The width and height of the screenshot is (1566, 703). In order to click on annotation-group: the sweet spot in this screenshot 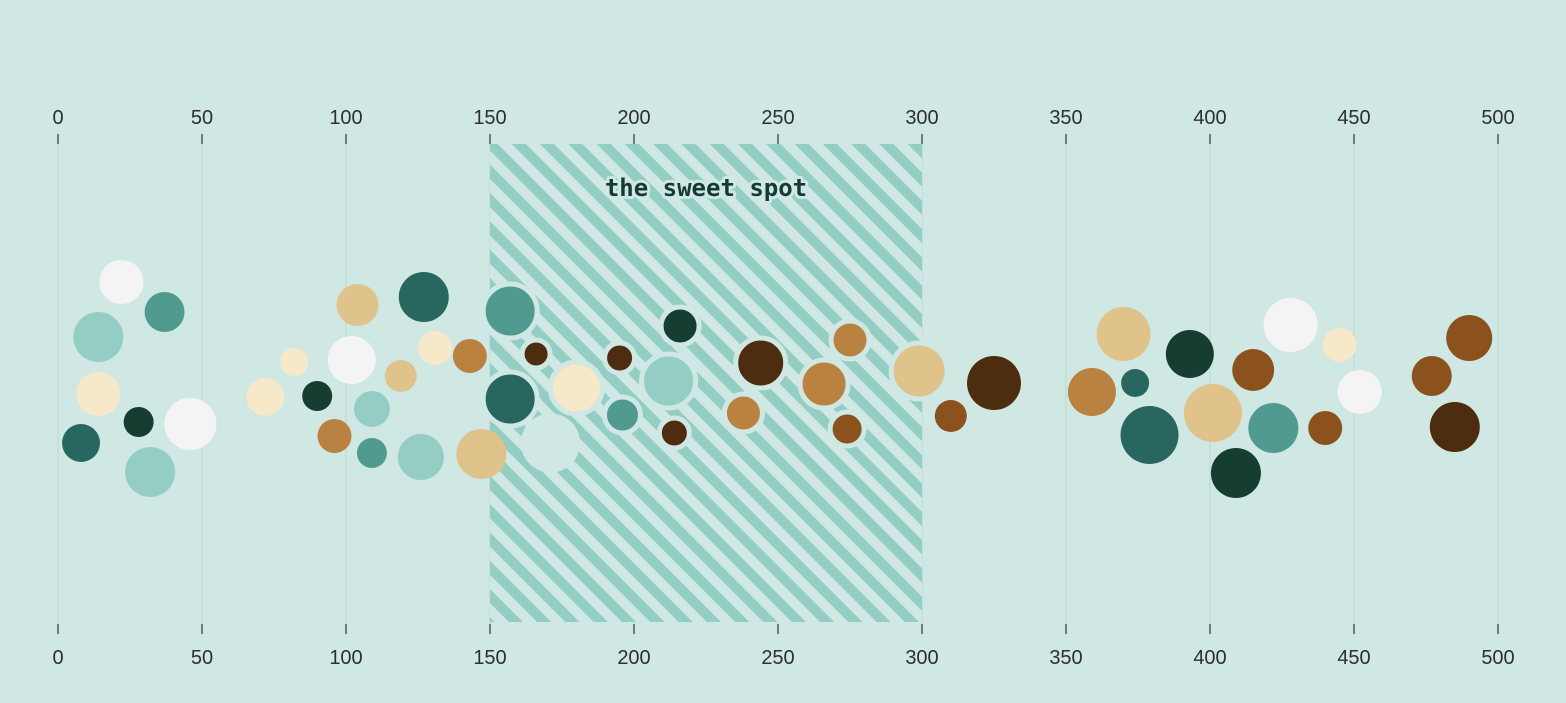, I will do `click(706, 188)`.